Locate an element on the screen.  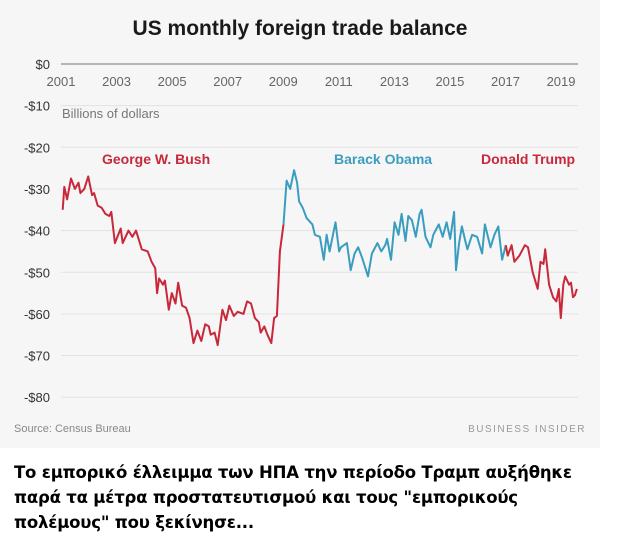
y-tick-label: -$60 is located at coordinates (37, 314).